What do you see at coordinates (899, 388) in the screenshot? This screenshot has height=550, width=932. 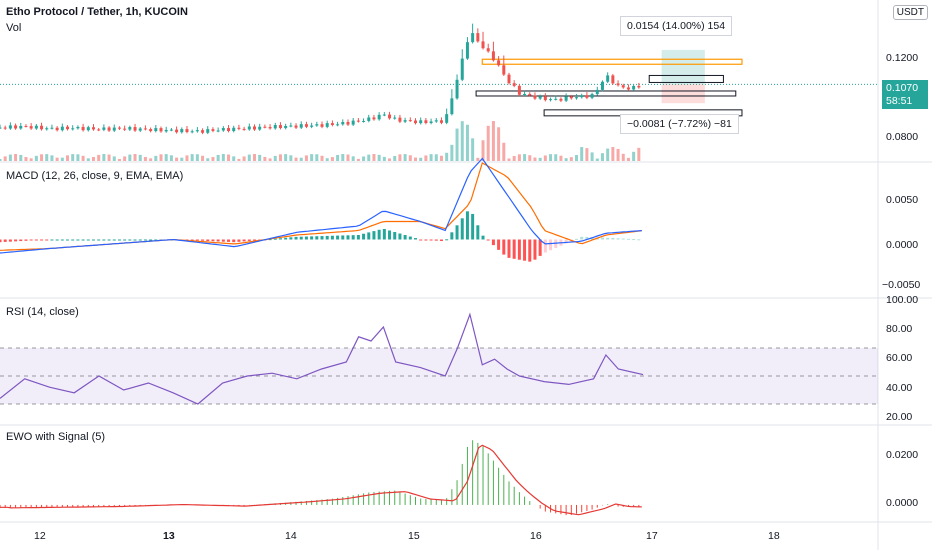 I see `rsi-tick: 40.00` at bounding box center [899, 388].